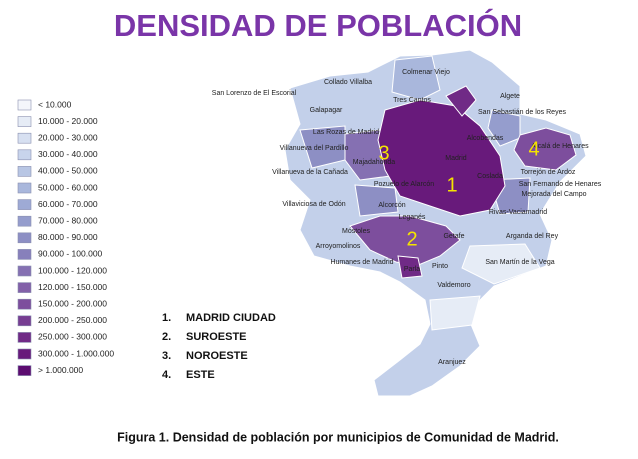 Image resolution: width=638 pixels, height=459 pixels. Describe the element at coordinates (412, 269) in the screenshot. I see `municipality-label: Parla` at that location.